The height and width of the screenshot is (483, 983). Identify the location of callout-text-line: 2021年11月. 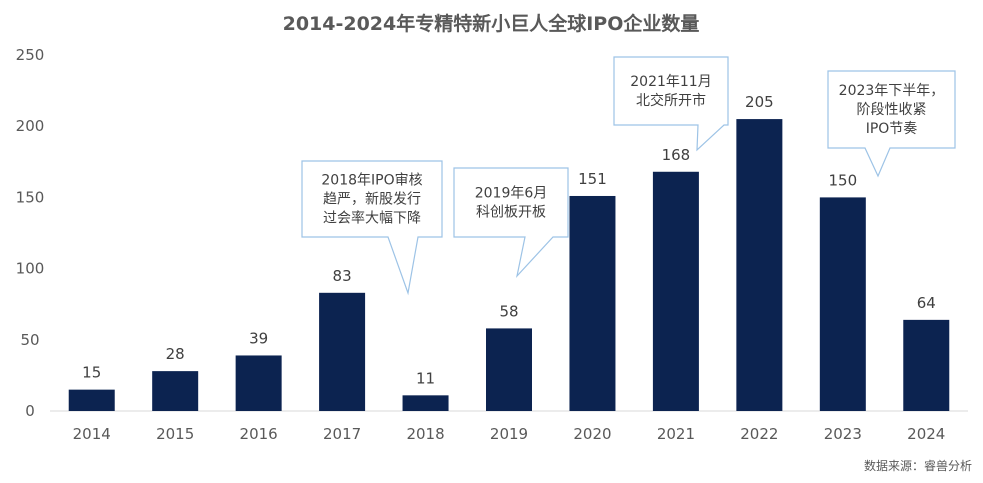
(670, 82).